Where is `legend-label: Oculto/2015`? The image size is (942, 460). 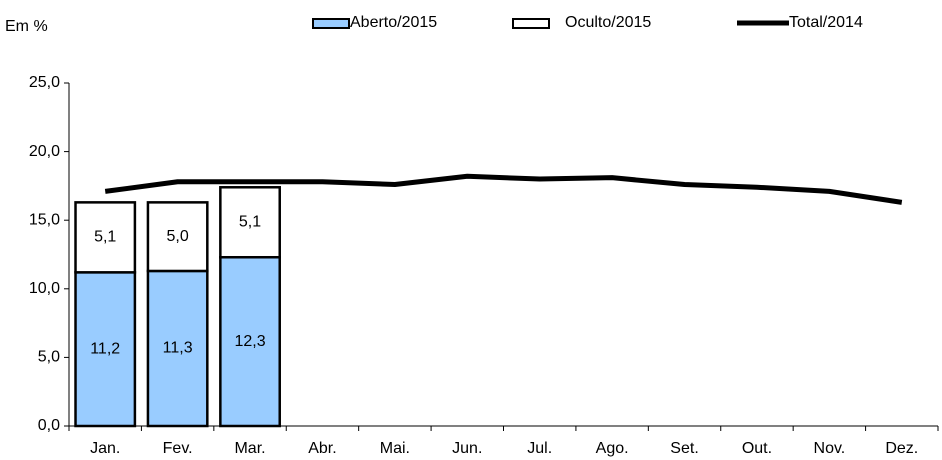
legend-label: Oculto/2015 is located at coordinates (608, 22).